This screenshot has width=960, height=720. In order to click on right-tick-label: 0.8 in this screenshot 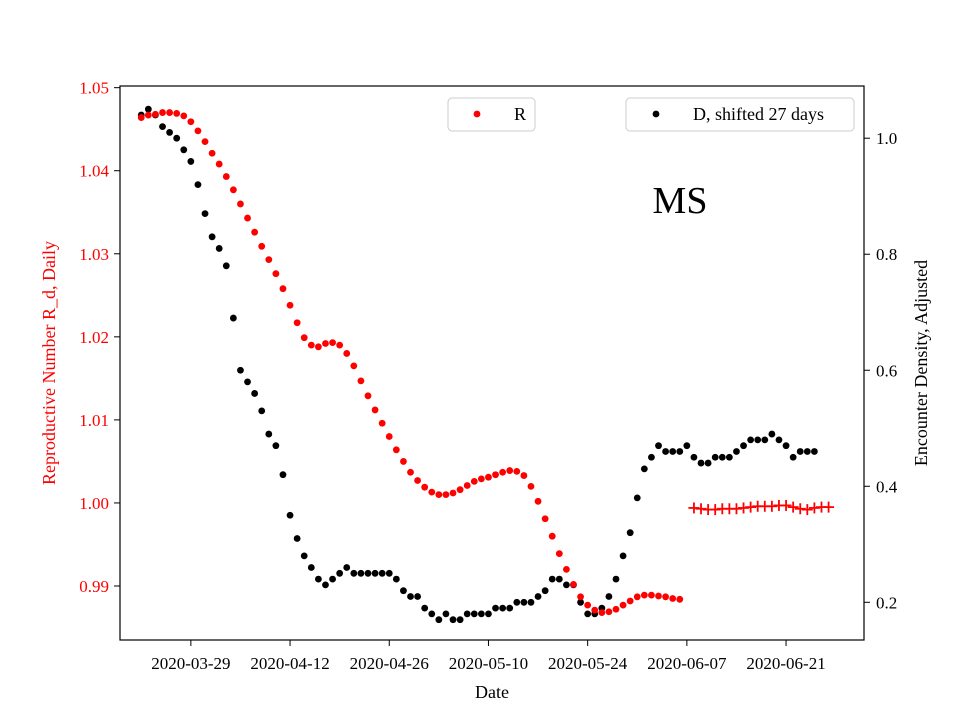, I will do `click(886, 254)`.